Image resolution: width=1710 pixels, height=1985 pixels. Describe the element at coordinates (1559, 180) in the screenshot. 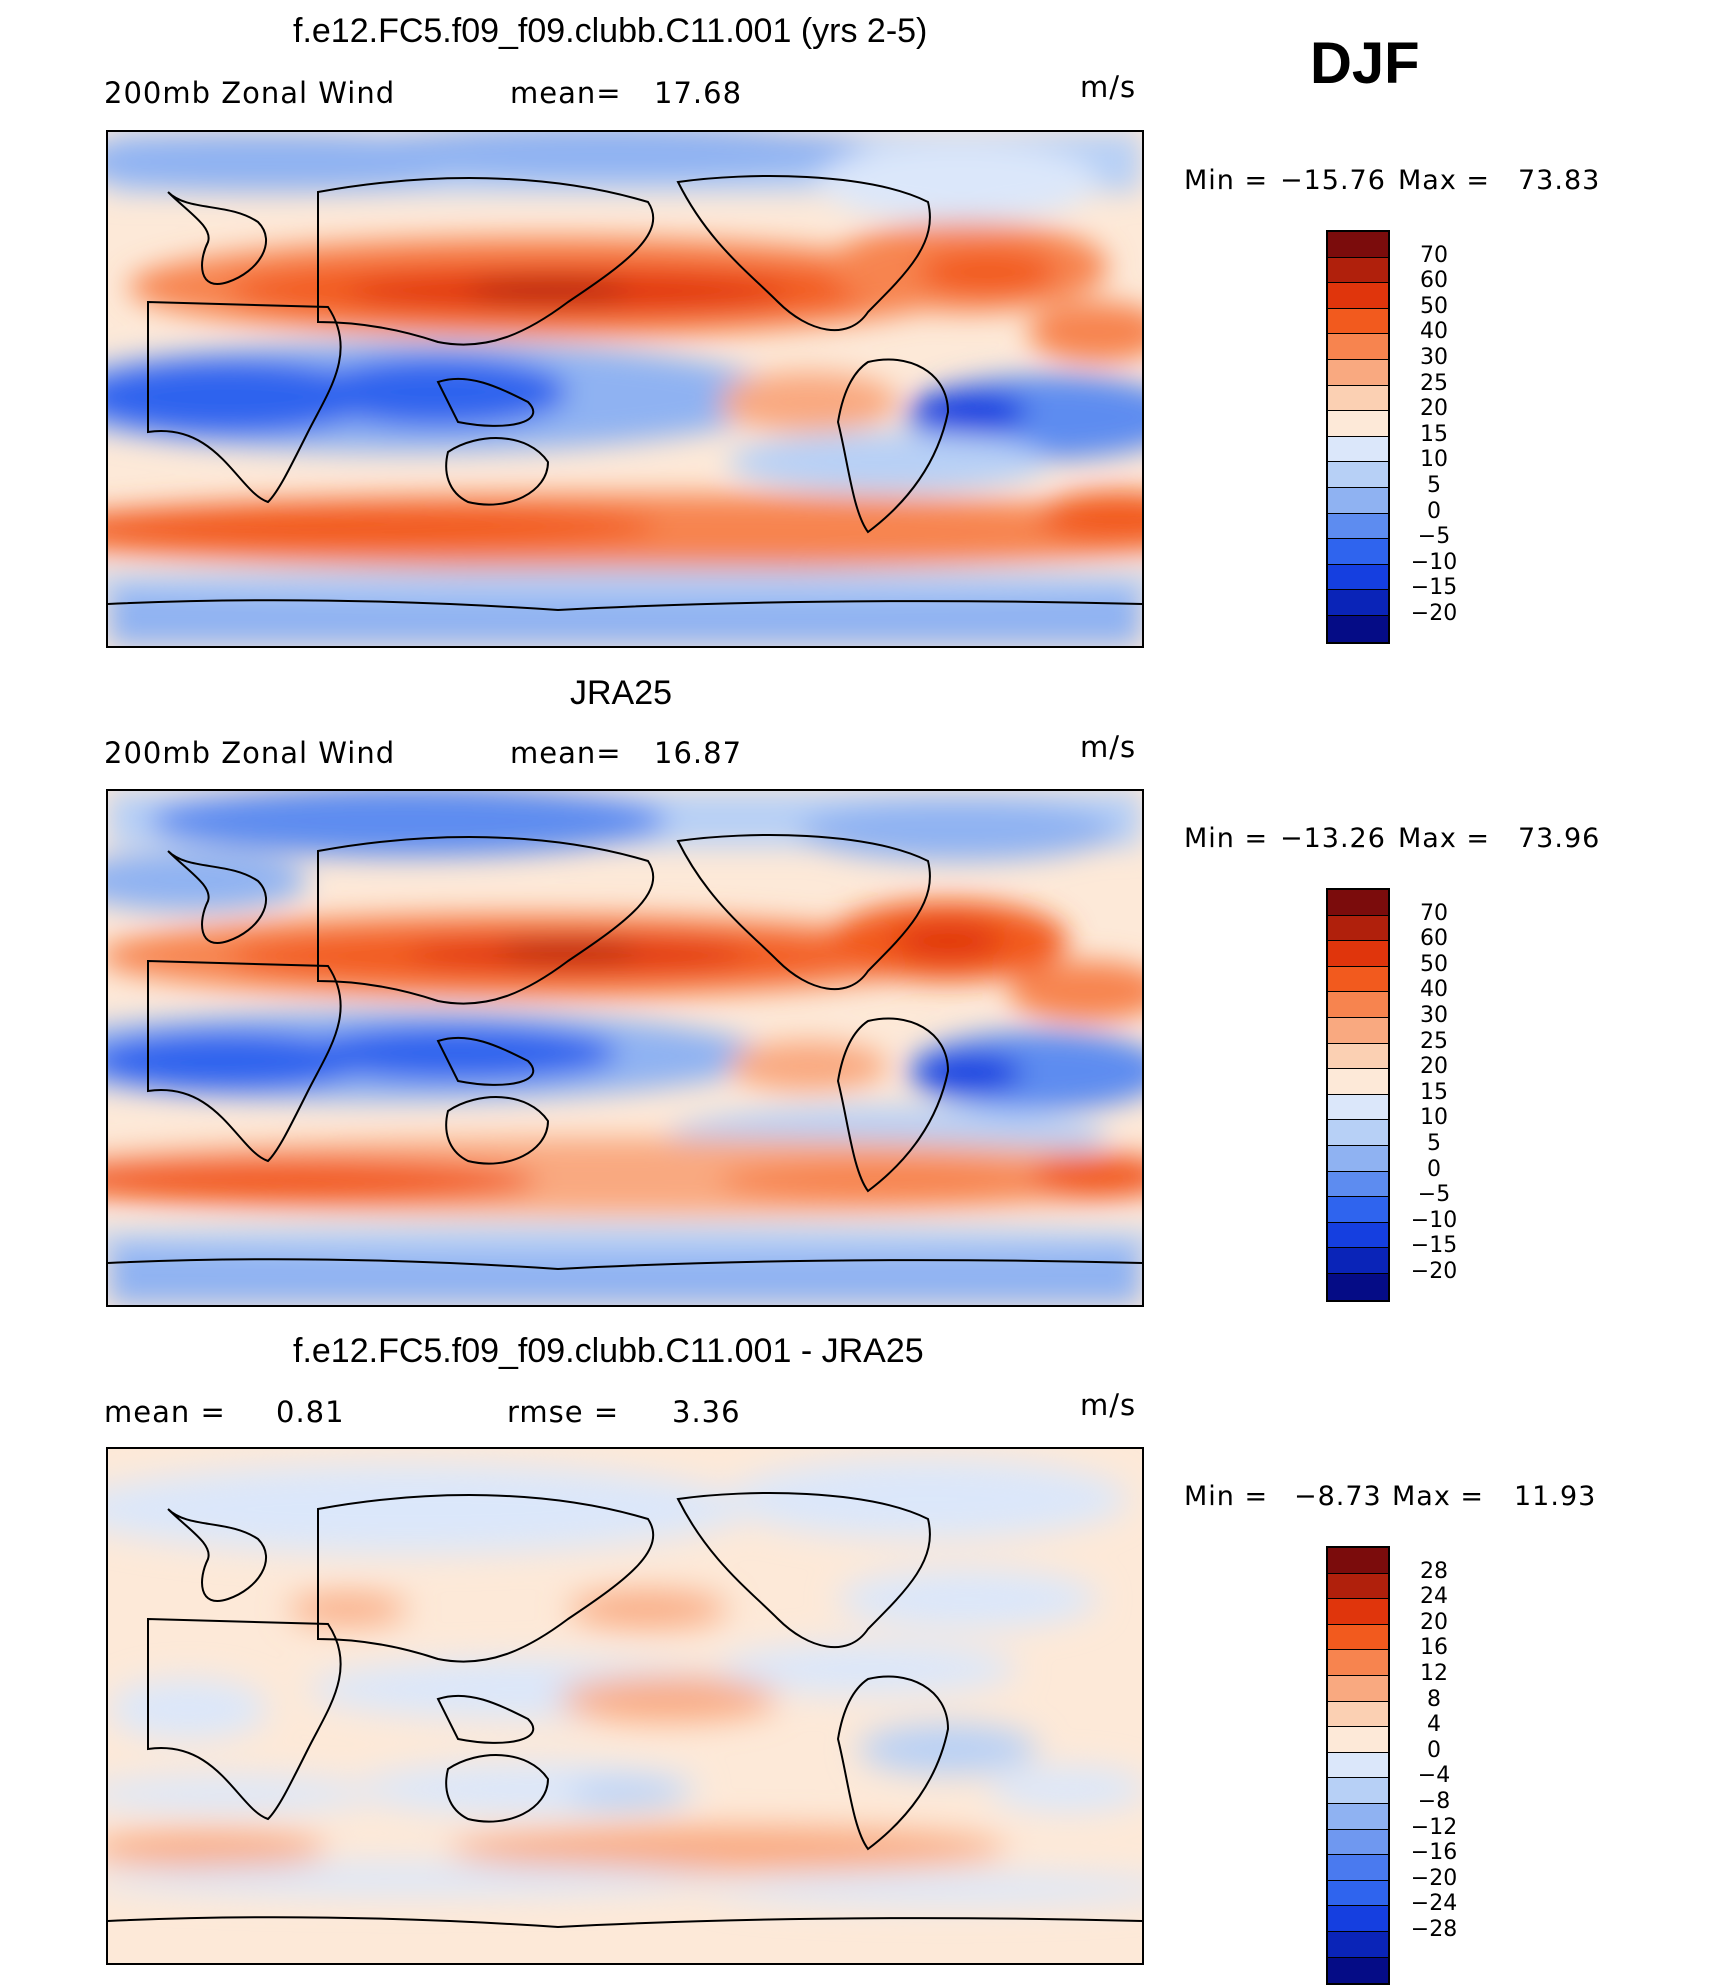

I see `panel1-max-value: 73.83` at that location.